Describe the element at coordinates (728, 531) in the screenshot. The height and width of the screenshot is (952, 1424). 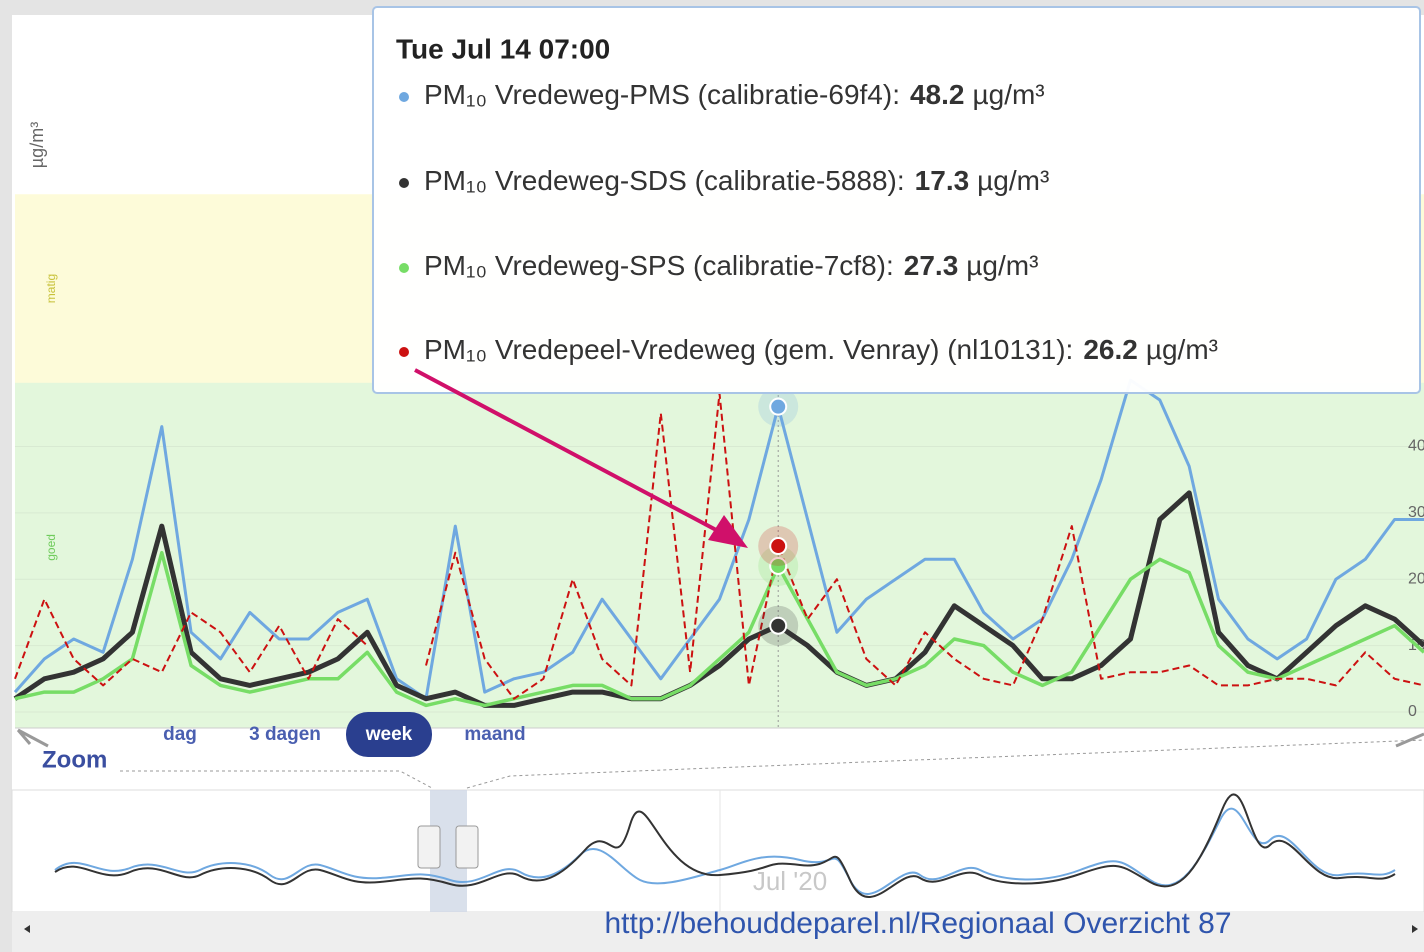
I see `annotation-arrowhead` at that location.